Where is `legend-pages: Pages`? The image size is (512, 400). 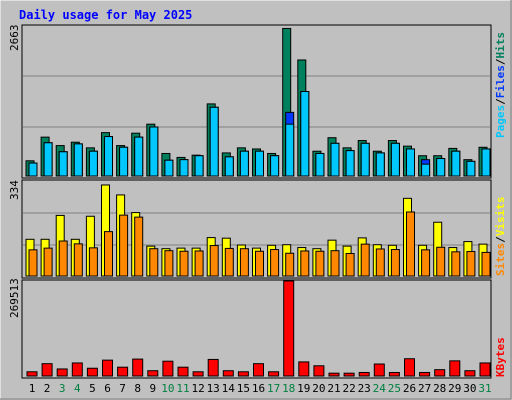 legend-pages: Pages is located at coordinates (500, 121).